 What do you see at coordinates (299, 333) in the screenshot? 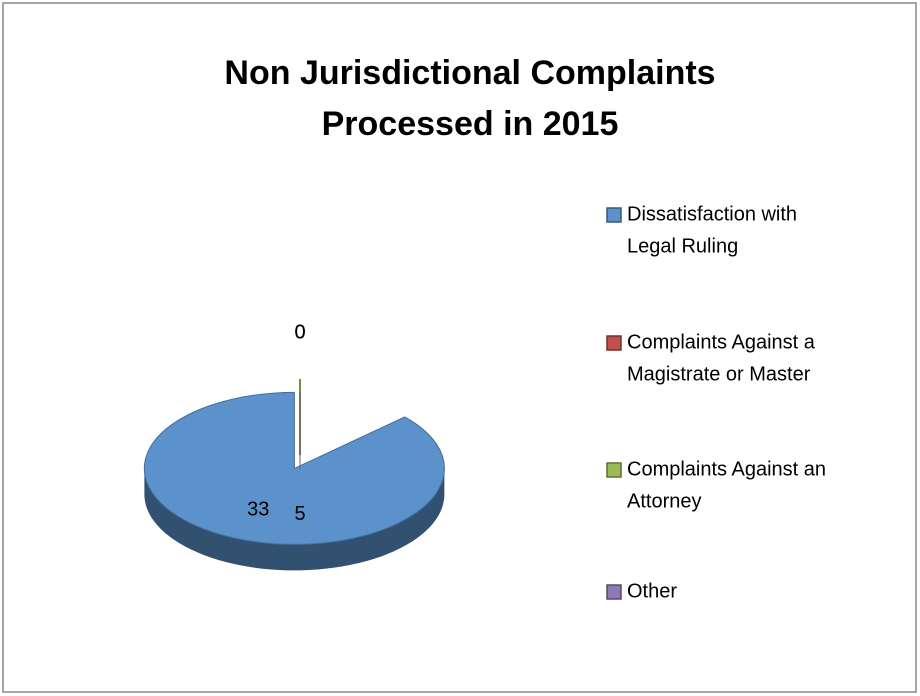
I see `data-label: 0` at bounding box center [299, 333].